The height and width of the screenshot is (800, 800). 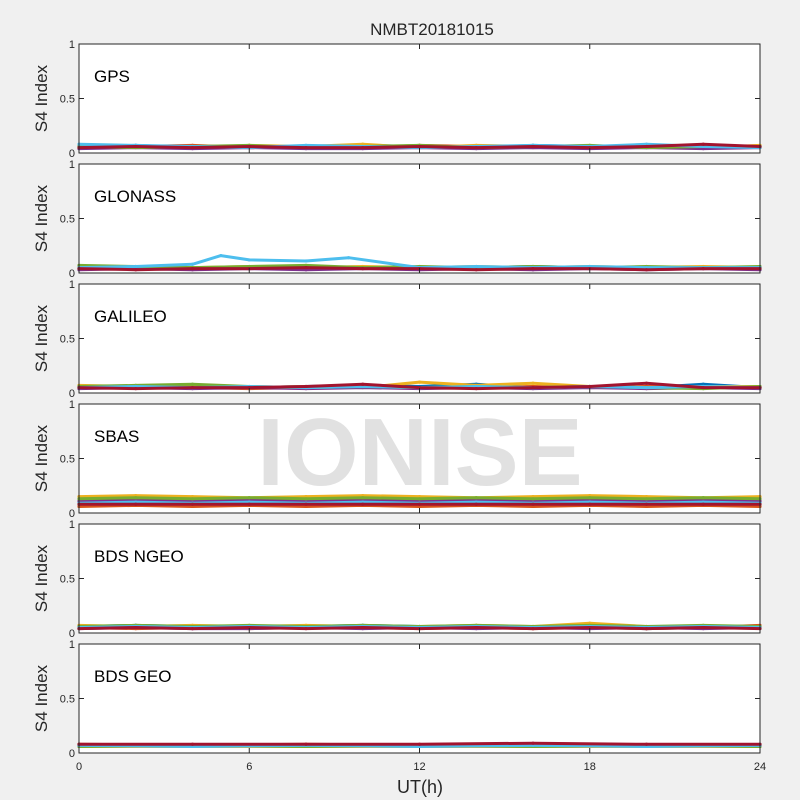 I want to click on x-tick-label: 24, so click(x=760, y=767).